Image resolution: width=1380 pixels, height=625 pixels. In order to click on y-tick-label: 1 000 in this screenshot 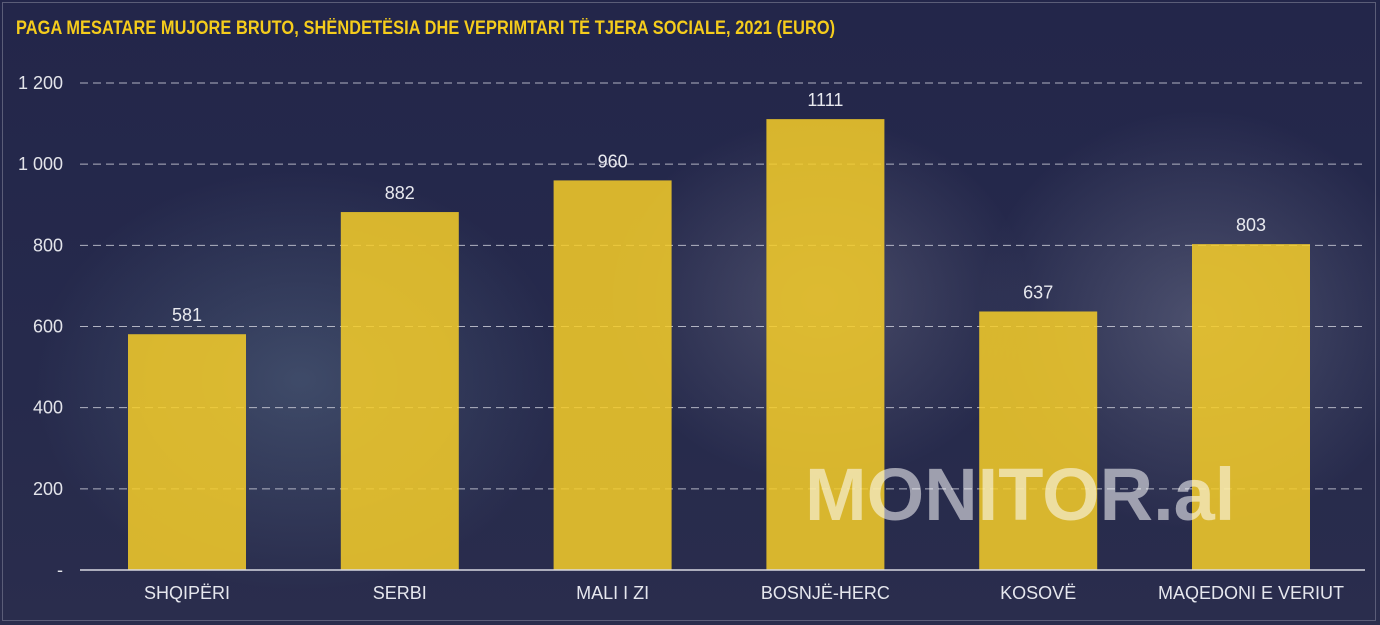, I will do `click(40, 164)`.